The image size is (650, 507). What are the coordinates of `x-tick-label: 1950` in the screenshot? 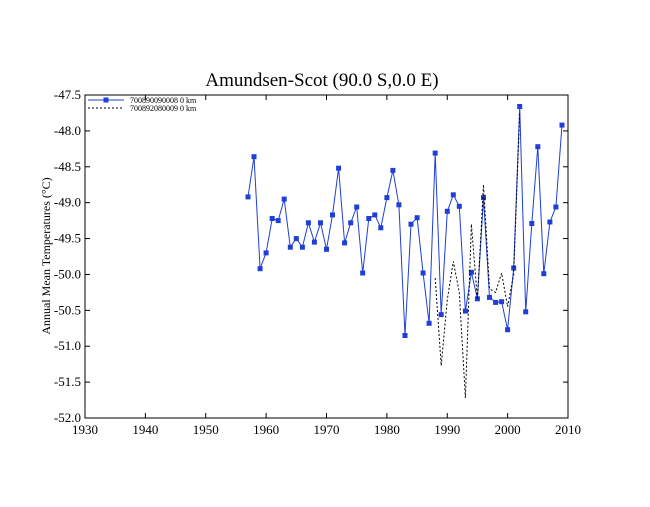 It's located at (206, 429).